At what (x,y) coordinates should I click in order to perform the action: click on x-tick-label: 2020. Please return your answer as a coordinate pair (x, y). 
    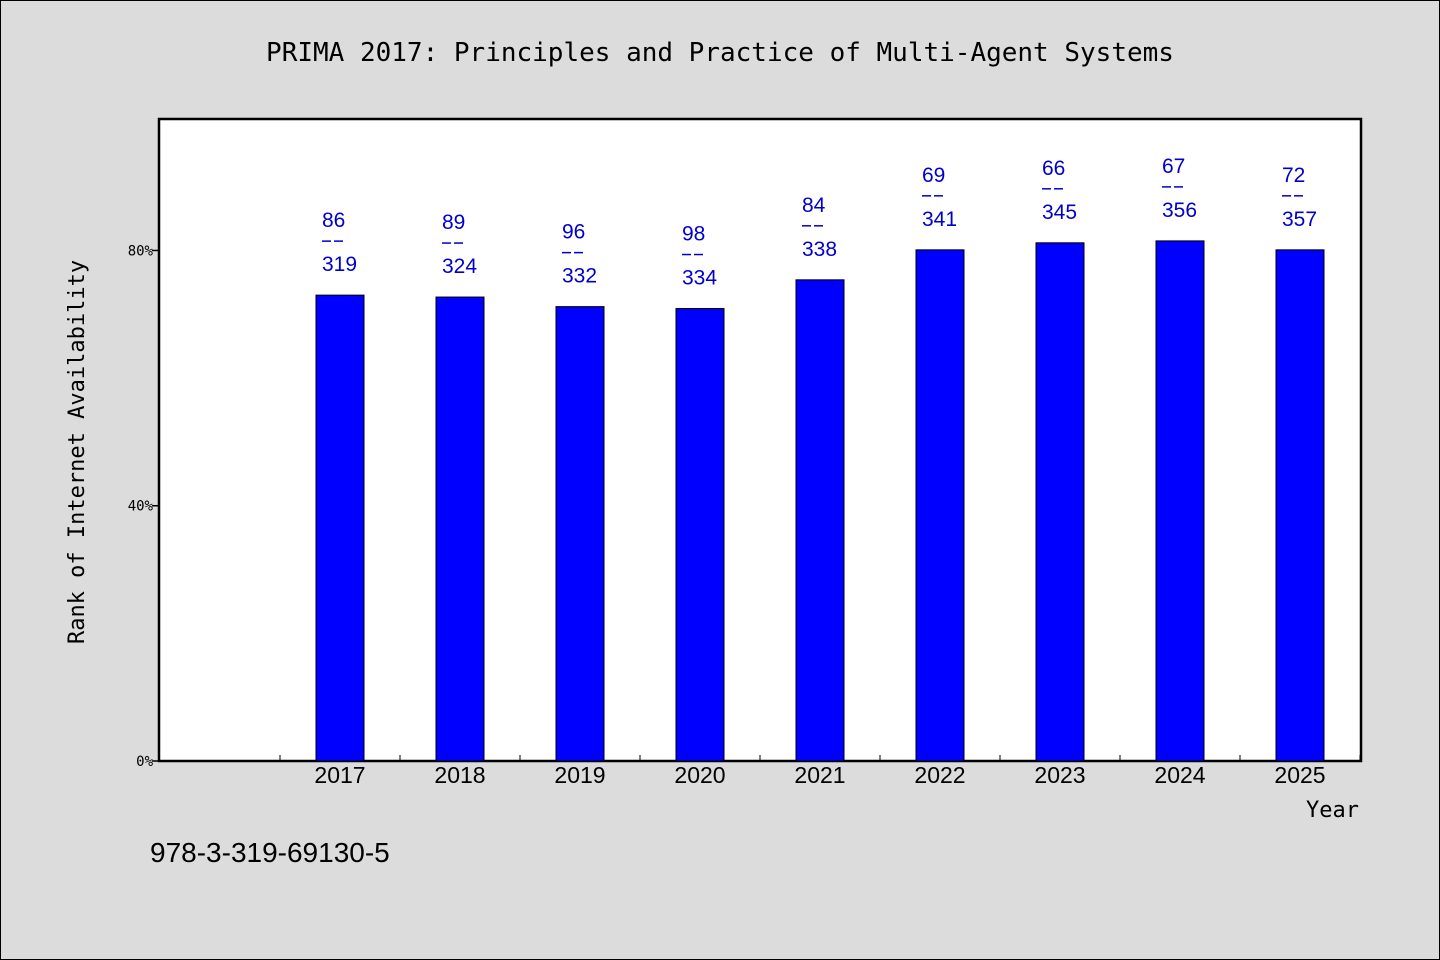
    Looking at the image, I should click on (699, 775).